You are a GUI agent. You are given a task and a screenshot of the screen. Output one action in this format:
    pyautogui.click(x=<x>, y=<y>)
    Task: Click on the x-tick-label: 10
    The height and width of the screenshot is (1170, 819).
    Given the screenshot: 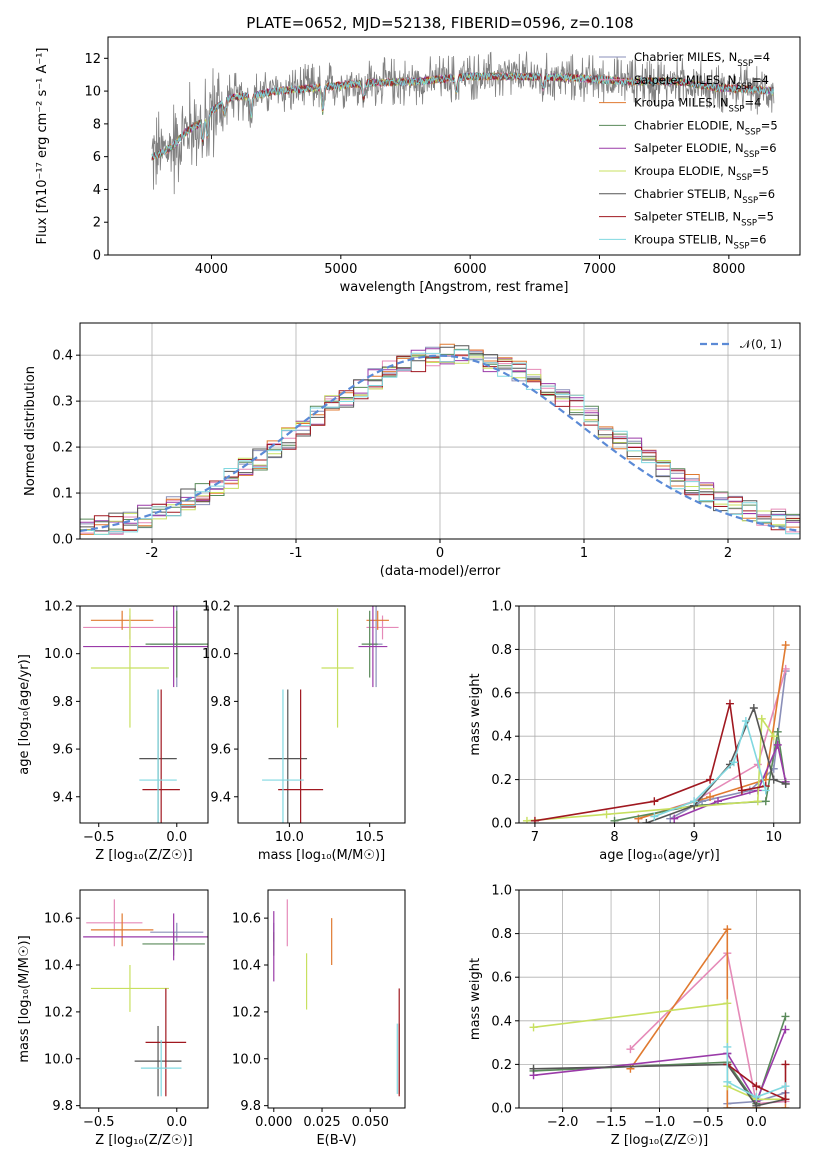 What is the action you would take?
    pyautogui.click(x=773, y=837)
    